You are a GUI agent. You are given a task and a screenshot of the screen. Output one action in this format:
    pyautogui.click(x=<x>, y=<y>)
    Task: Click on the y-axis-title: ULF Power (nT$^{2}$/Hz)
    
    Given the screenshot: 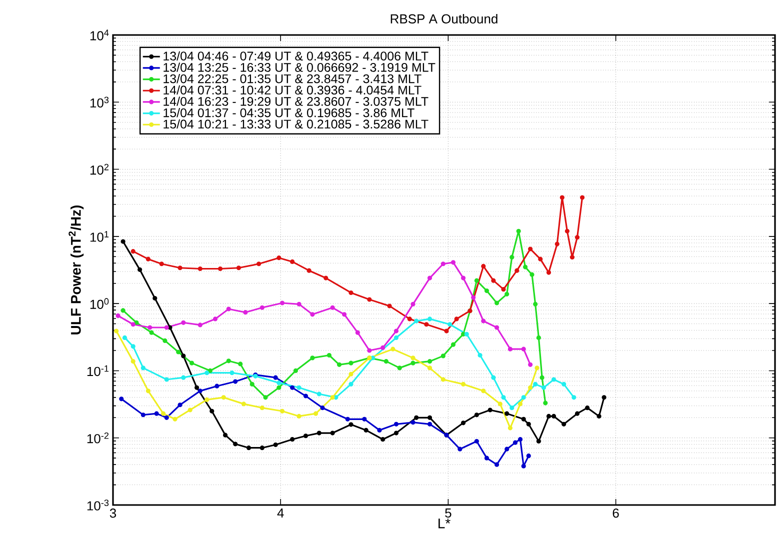 What is the action you would take?
    pyautogui.click(x=76, y=270)
    